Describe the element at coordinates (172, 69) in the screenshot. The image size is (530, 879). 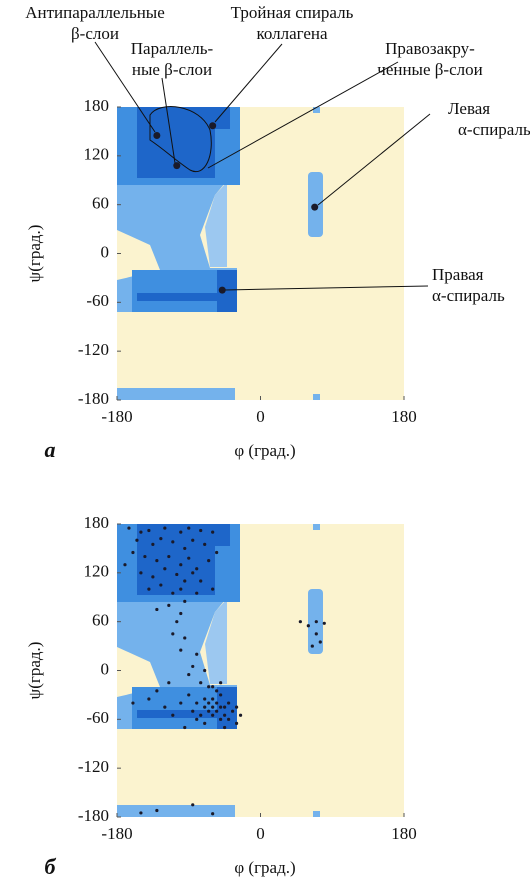
I see `annotation: ные β-слои` at that location.